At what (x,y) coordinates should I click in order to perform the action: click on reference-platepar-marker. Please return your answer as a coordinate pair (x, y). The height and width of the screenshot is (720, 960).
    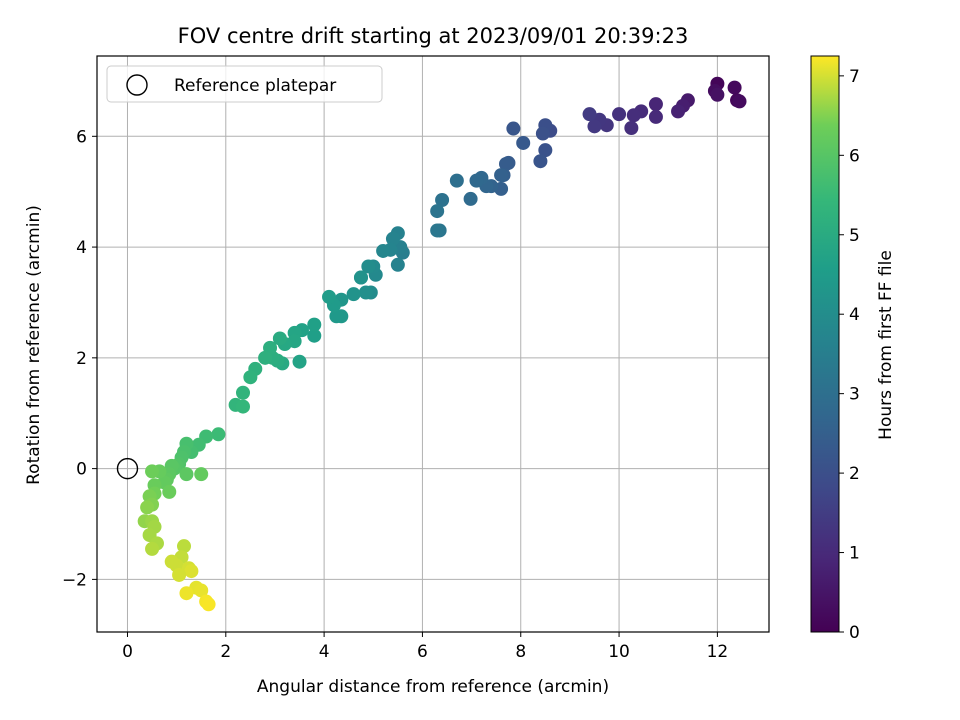
    Looking at the image, I should click on (127, 468).